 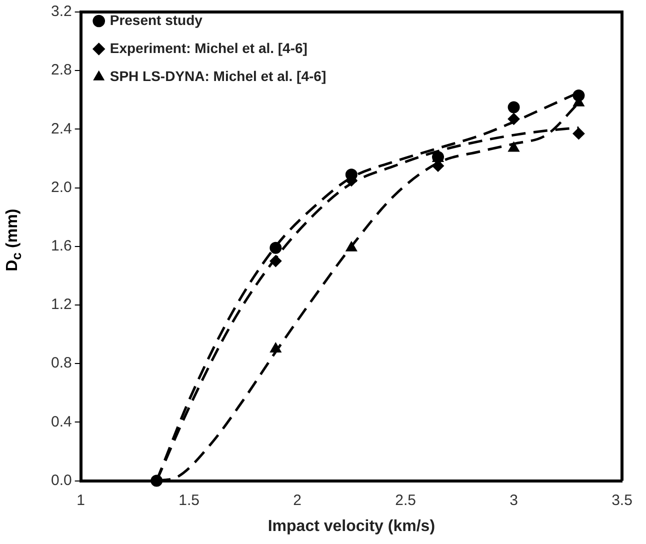 I want to click on x-tick-label: 3, so click(x=514, y=500).